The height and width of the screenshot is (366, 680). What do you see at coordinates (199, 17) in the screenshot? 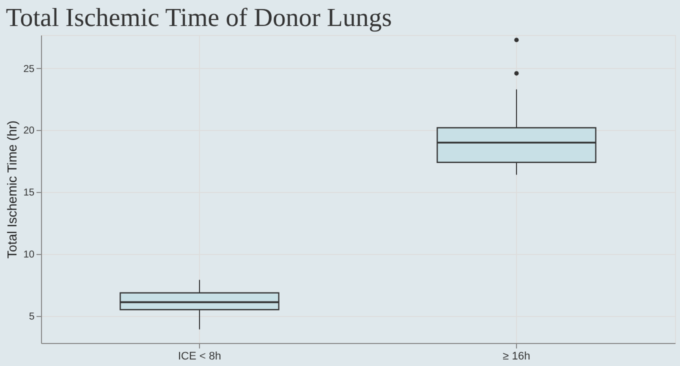
I see `chart-title: Total Ischemic Time of Donor Lungs` at bounding box center [199, 17].